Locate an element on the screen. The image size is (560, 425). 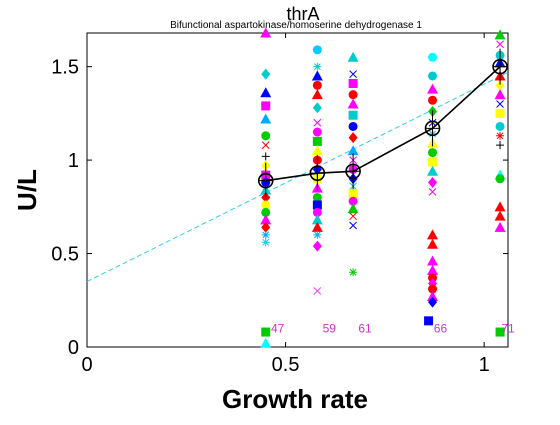
x-tick-label: 1 is located at coordinates (484, 365).